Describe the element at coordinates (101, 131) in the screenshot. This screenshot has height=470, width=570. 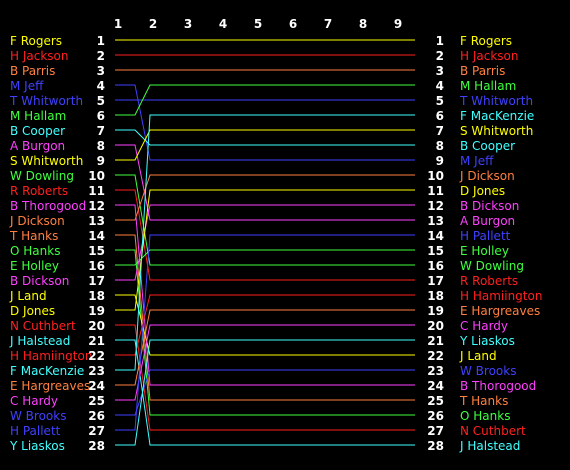
I see `start-position-label: 7` at that location.